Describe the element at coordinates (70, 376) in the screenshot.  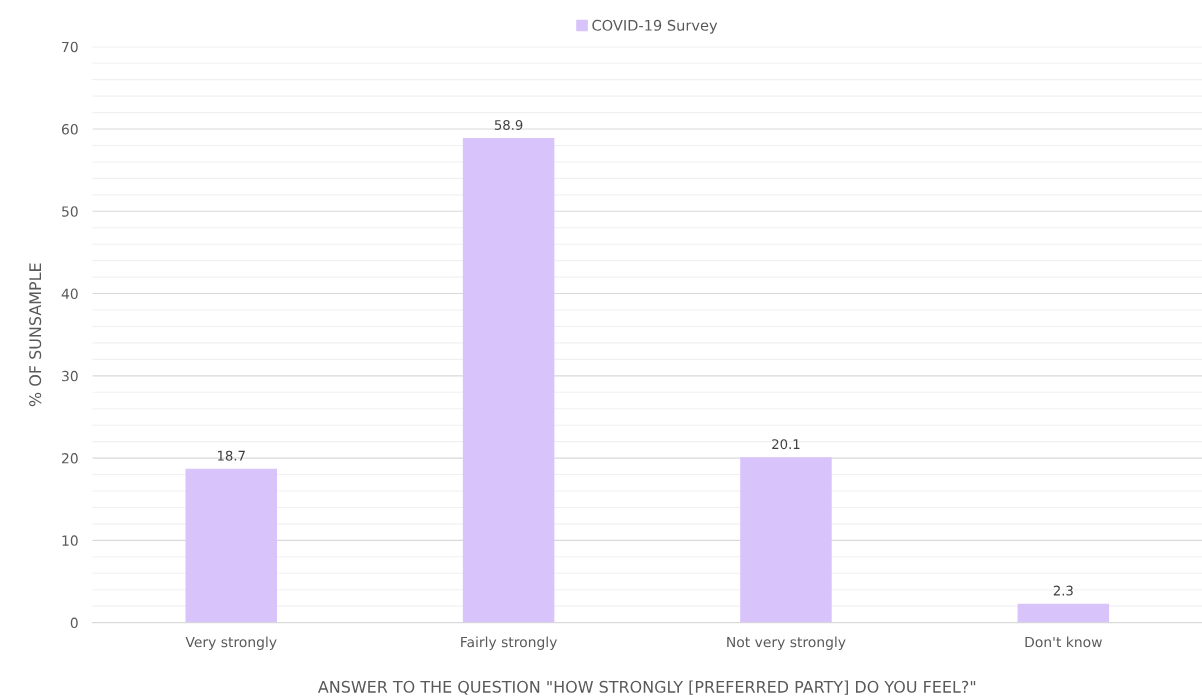
I see `y-tick-label: 30` at that location.